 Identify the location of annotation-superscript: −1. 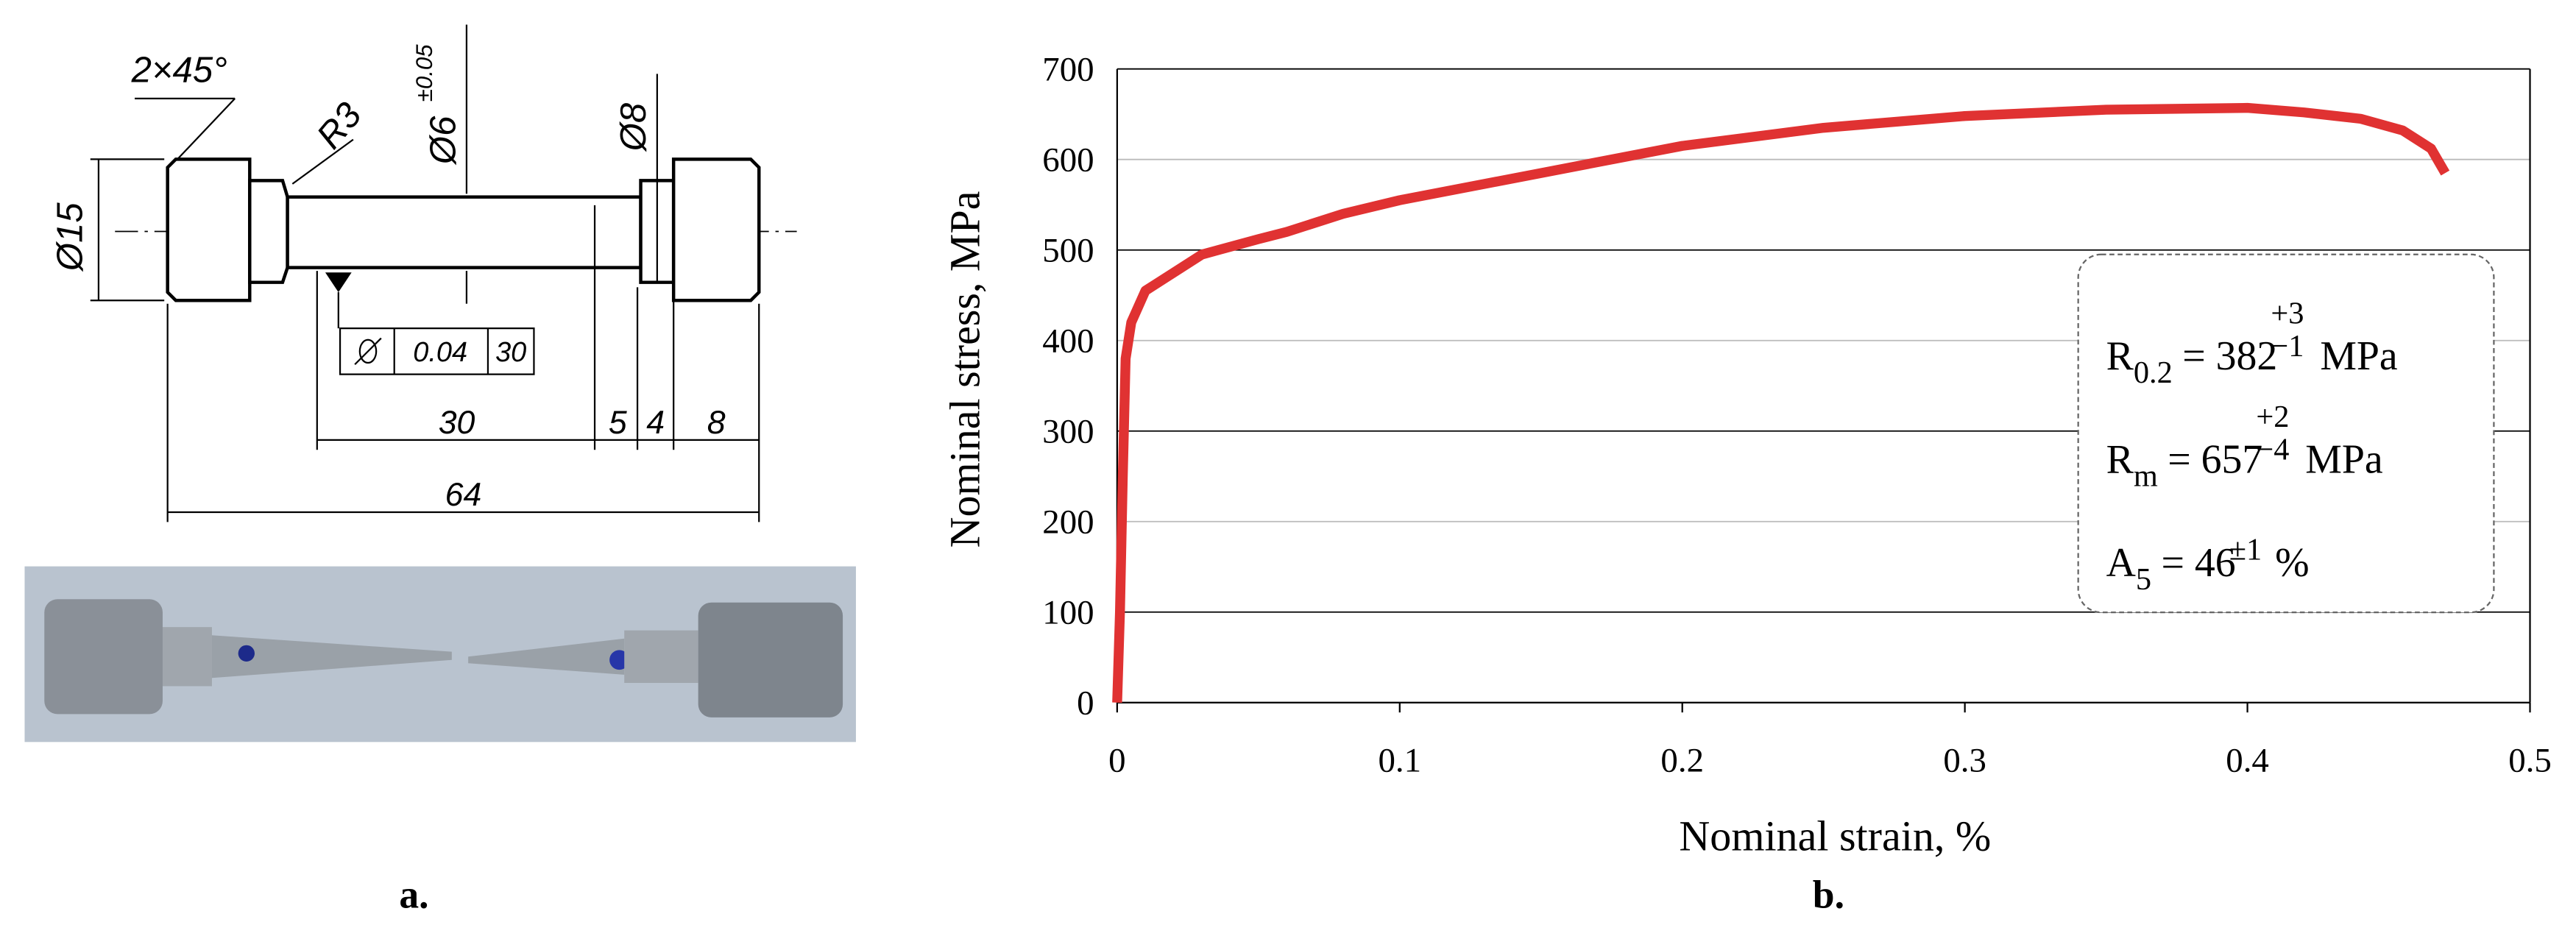
(2287, 346).